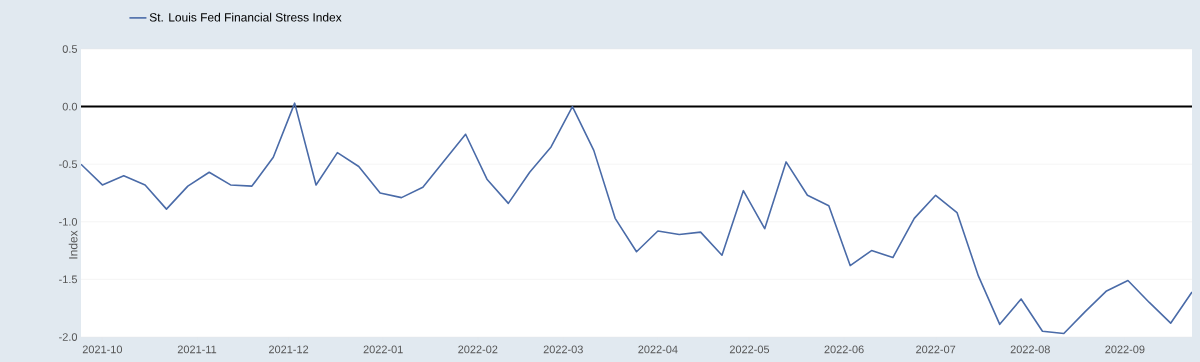 This screenshot has height=362, width=1200. I want to click on x-tick-label: 2022-03, so click(563, 349).